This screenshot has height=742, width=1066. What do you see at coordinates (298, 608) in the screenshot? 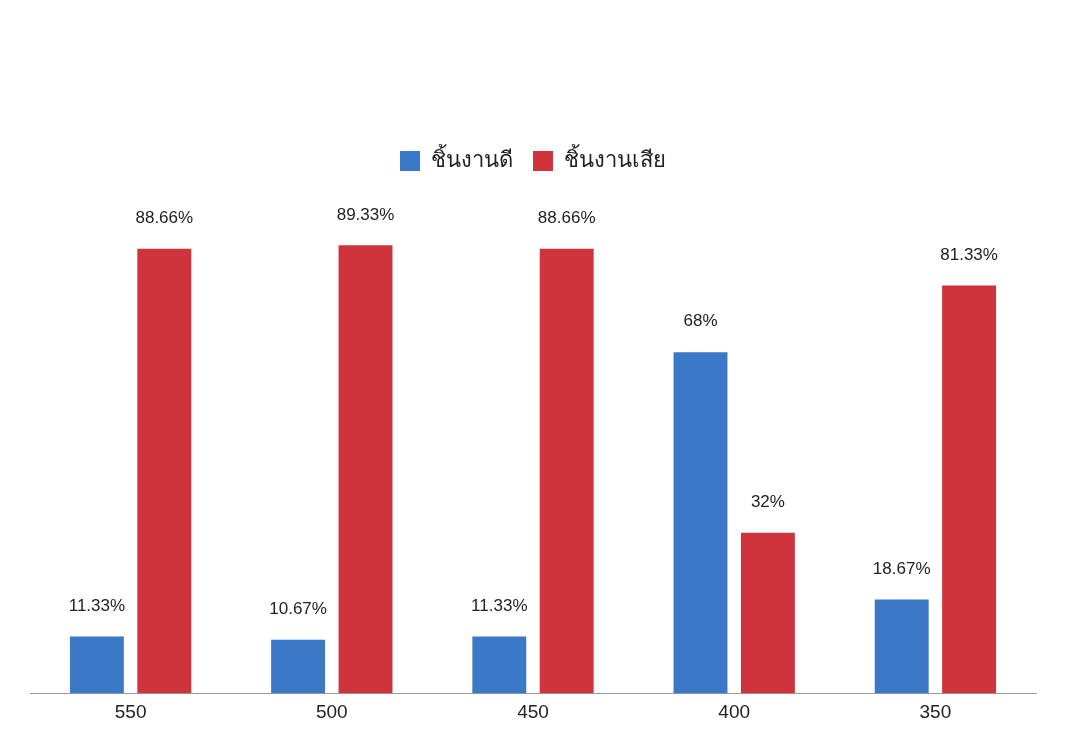
I see `data-label: 10.67%` at bounding box center [298, 608].